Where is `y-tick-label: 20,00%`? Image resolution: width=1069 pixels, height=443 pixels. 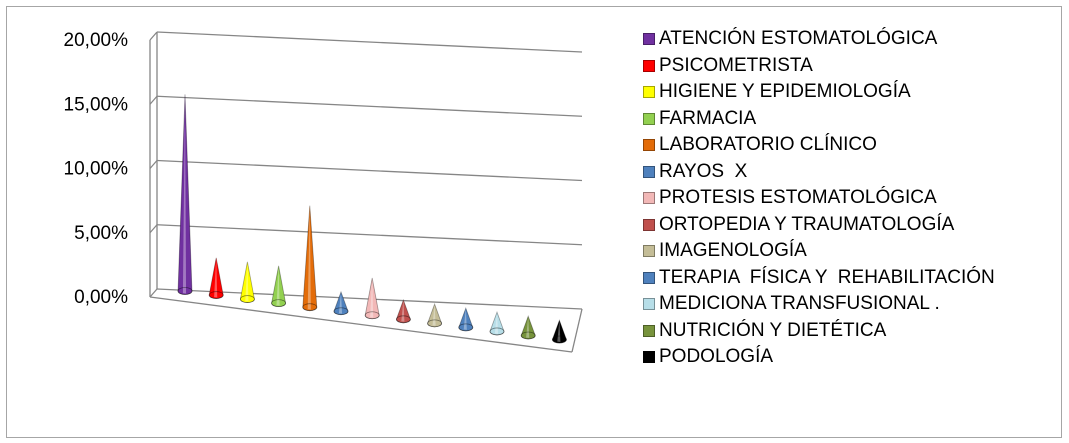 y-tick-label: 20,00% is located at coordinates (96, 40).